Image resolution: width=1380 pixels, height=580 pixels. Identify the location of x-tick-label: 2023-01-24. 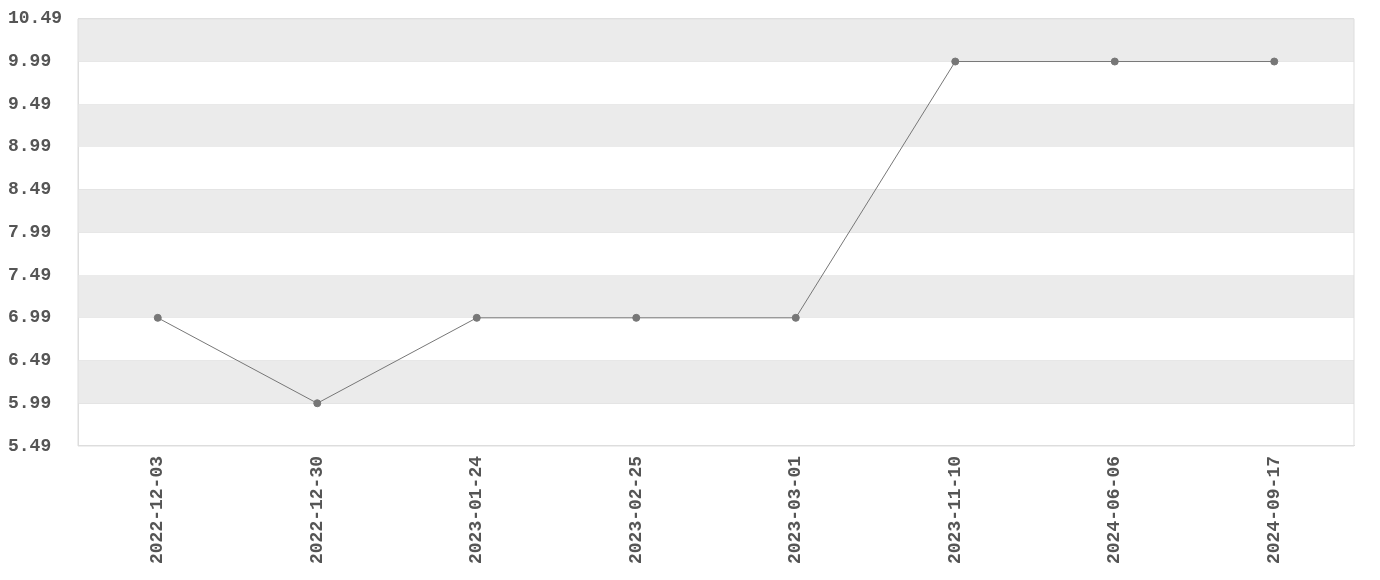
(476, 510).